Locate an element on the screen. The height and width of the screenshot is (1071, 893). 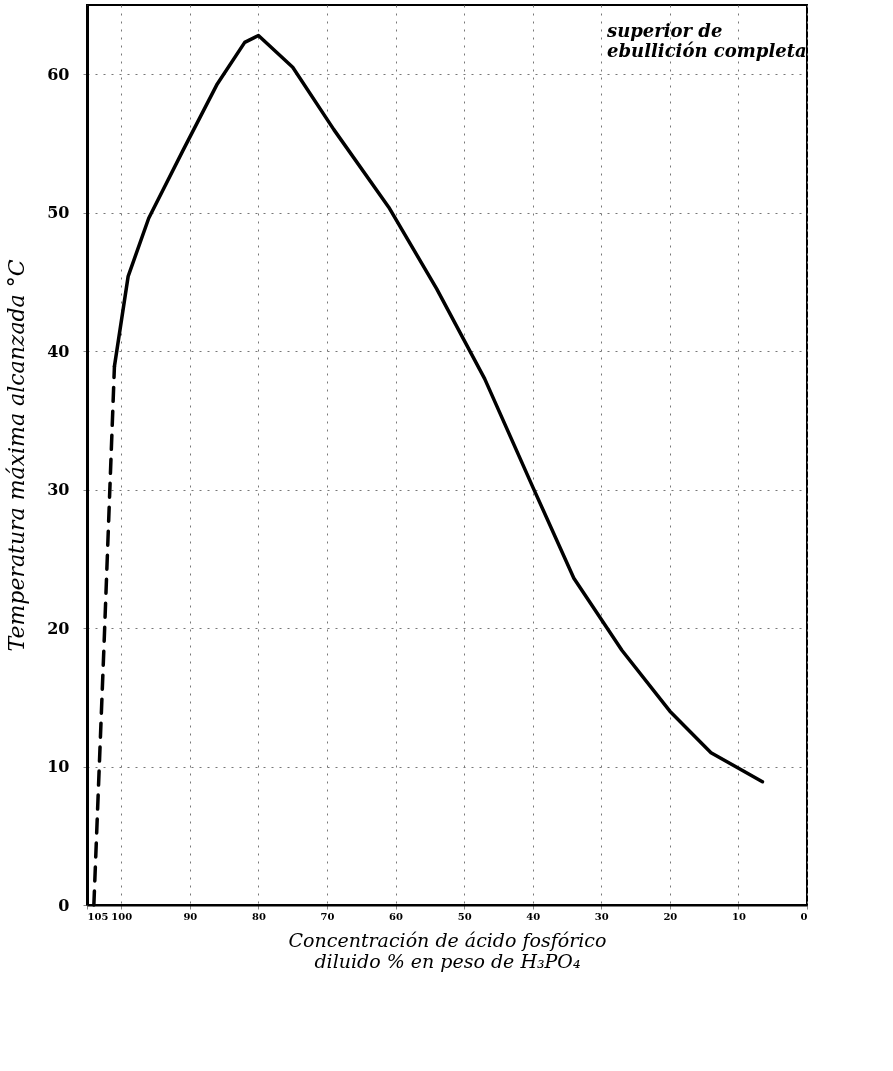
x-tick-label: 40 is located at coordinates (533, 916).